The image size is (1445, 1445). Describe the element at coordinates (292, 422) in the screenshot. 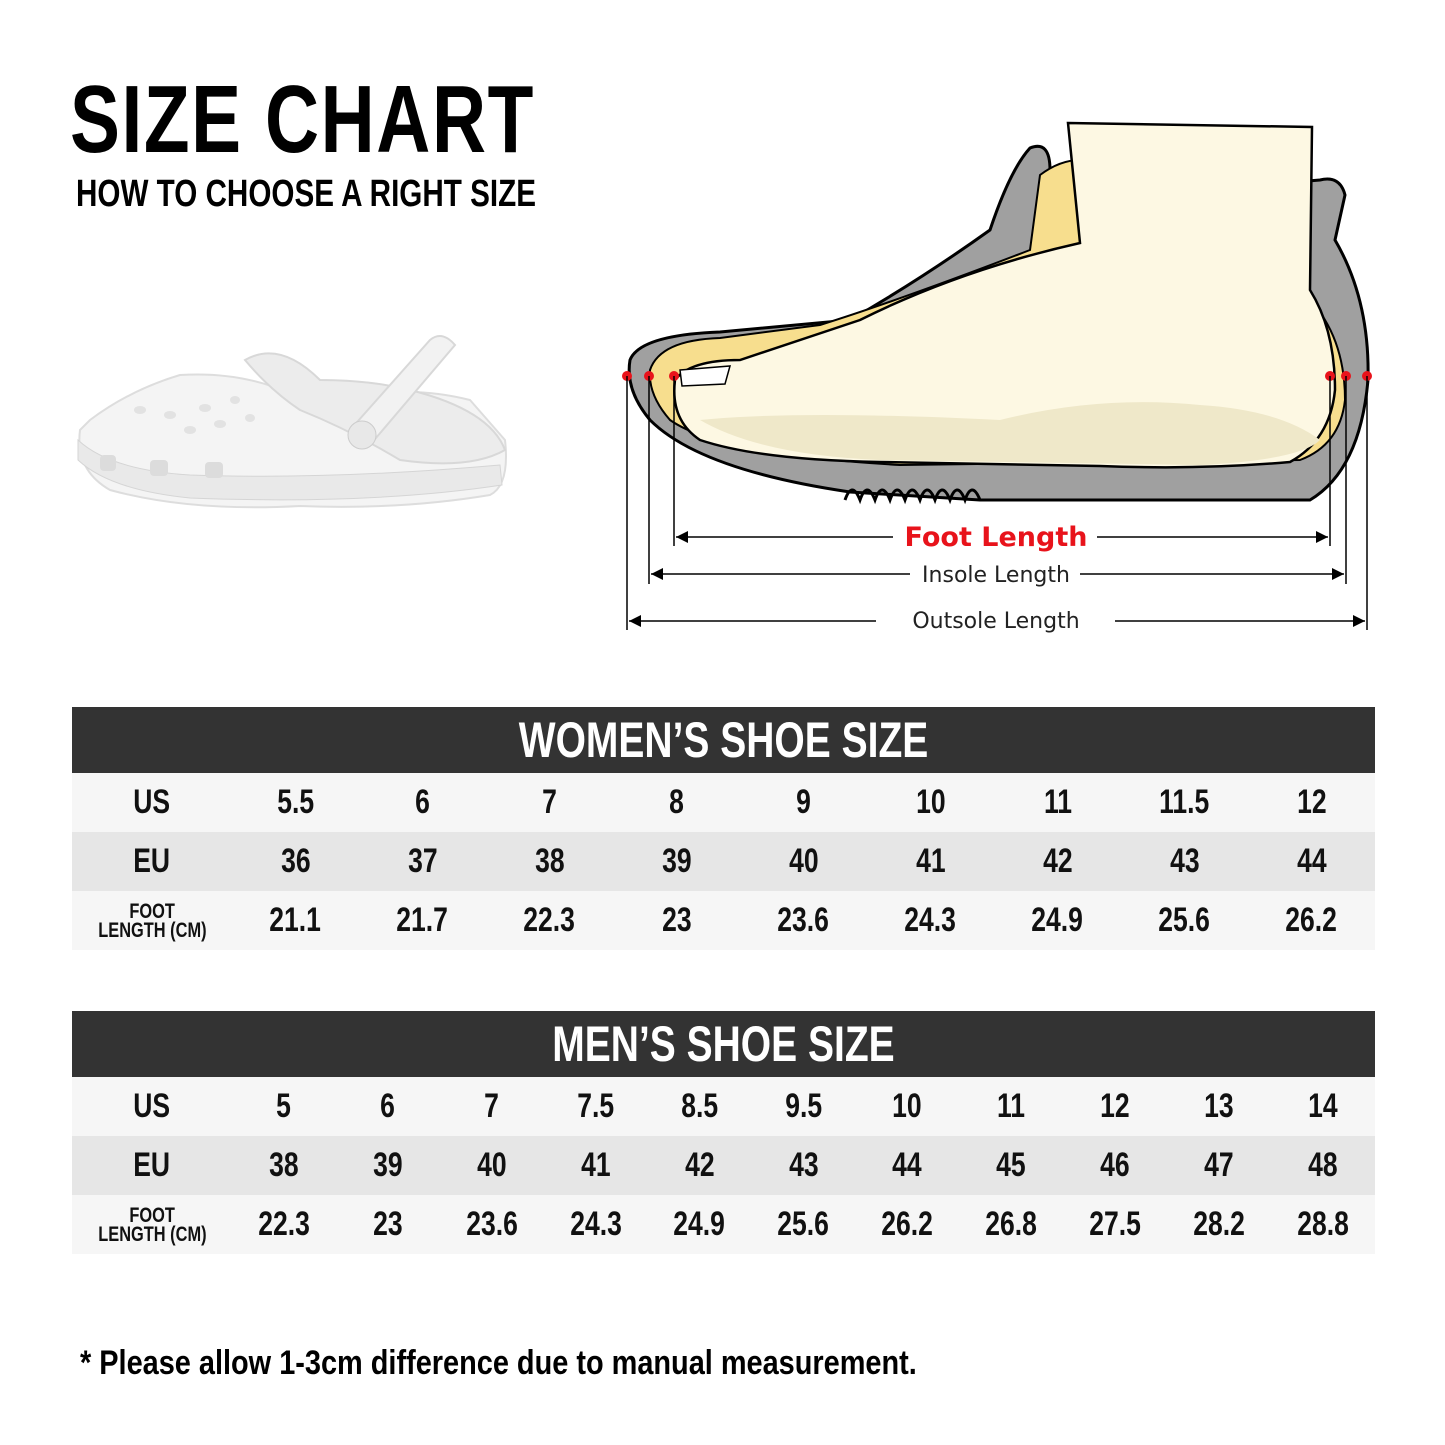

I see `clog-image` at that location.